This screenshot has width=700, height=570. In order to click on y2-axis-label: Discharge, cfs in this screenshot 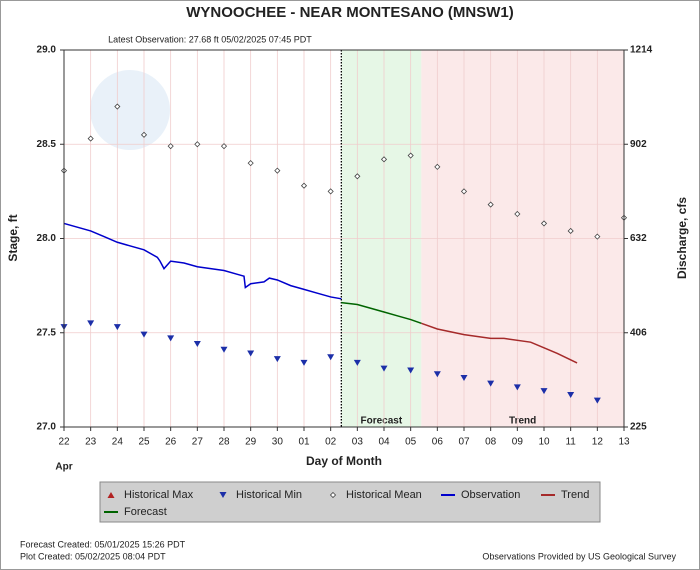, I will do `click(682, 238)`.